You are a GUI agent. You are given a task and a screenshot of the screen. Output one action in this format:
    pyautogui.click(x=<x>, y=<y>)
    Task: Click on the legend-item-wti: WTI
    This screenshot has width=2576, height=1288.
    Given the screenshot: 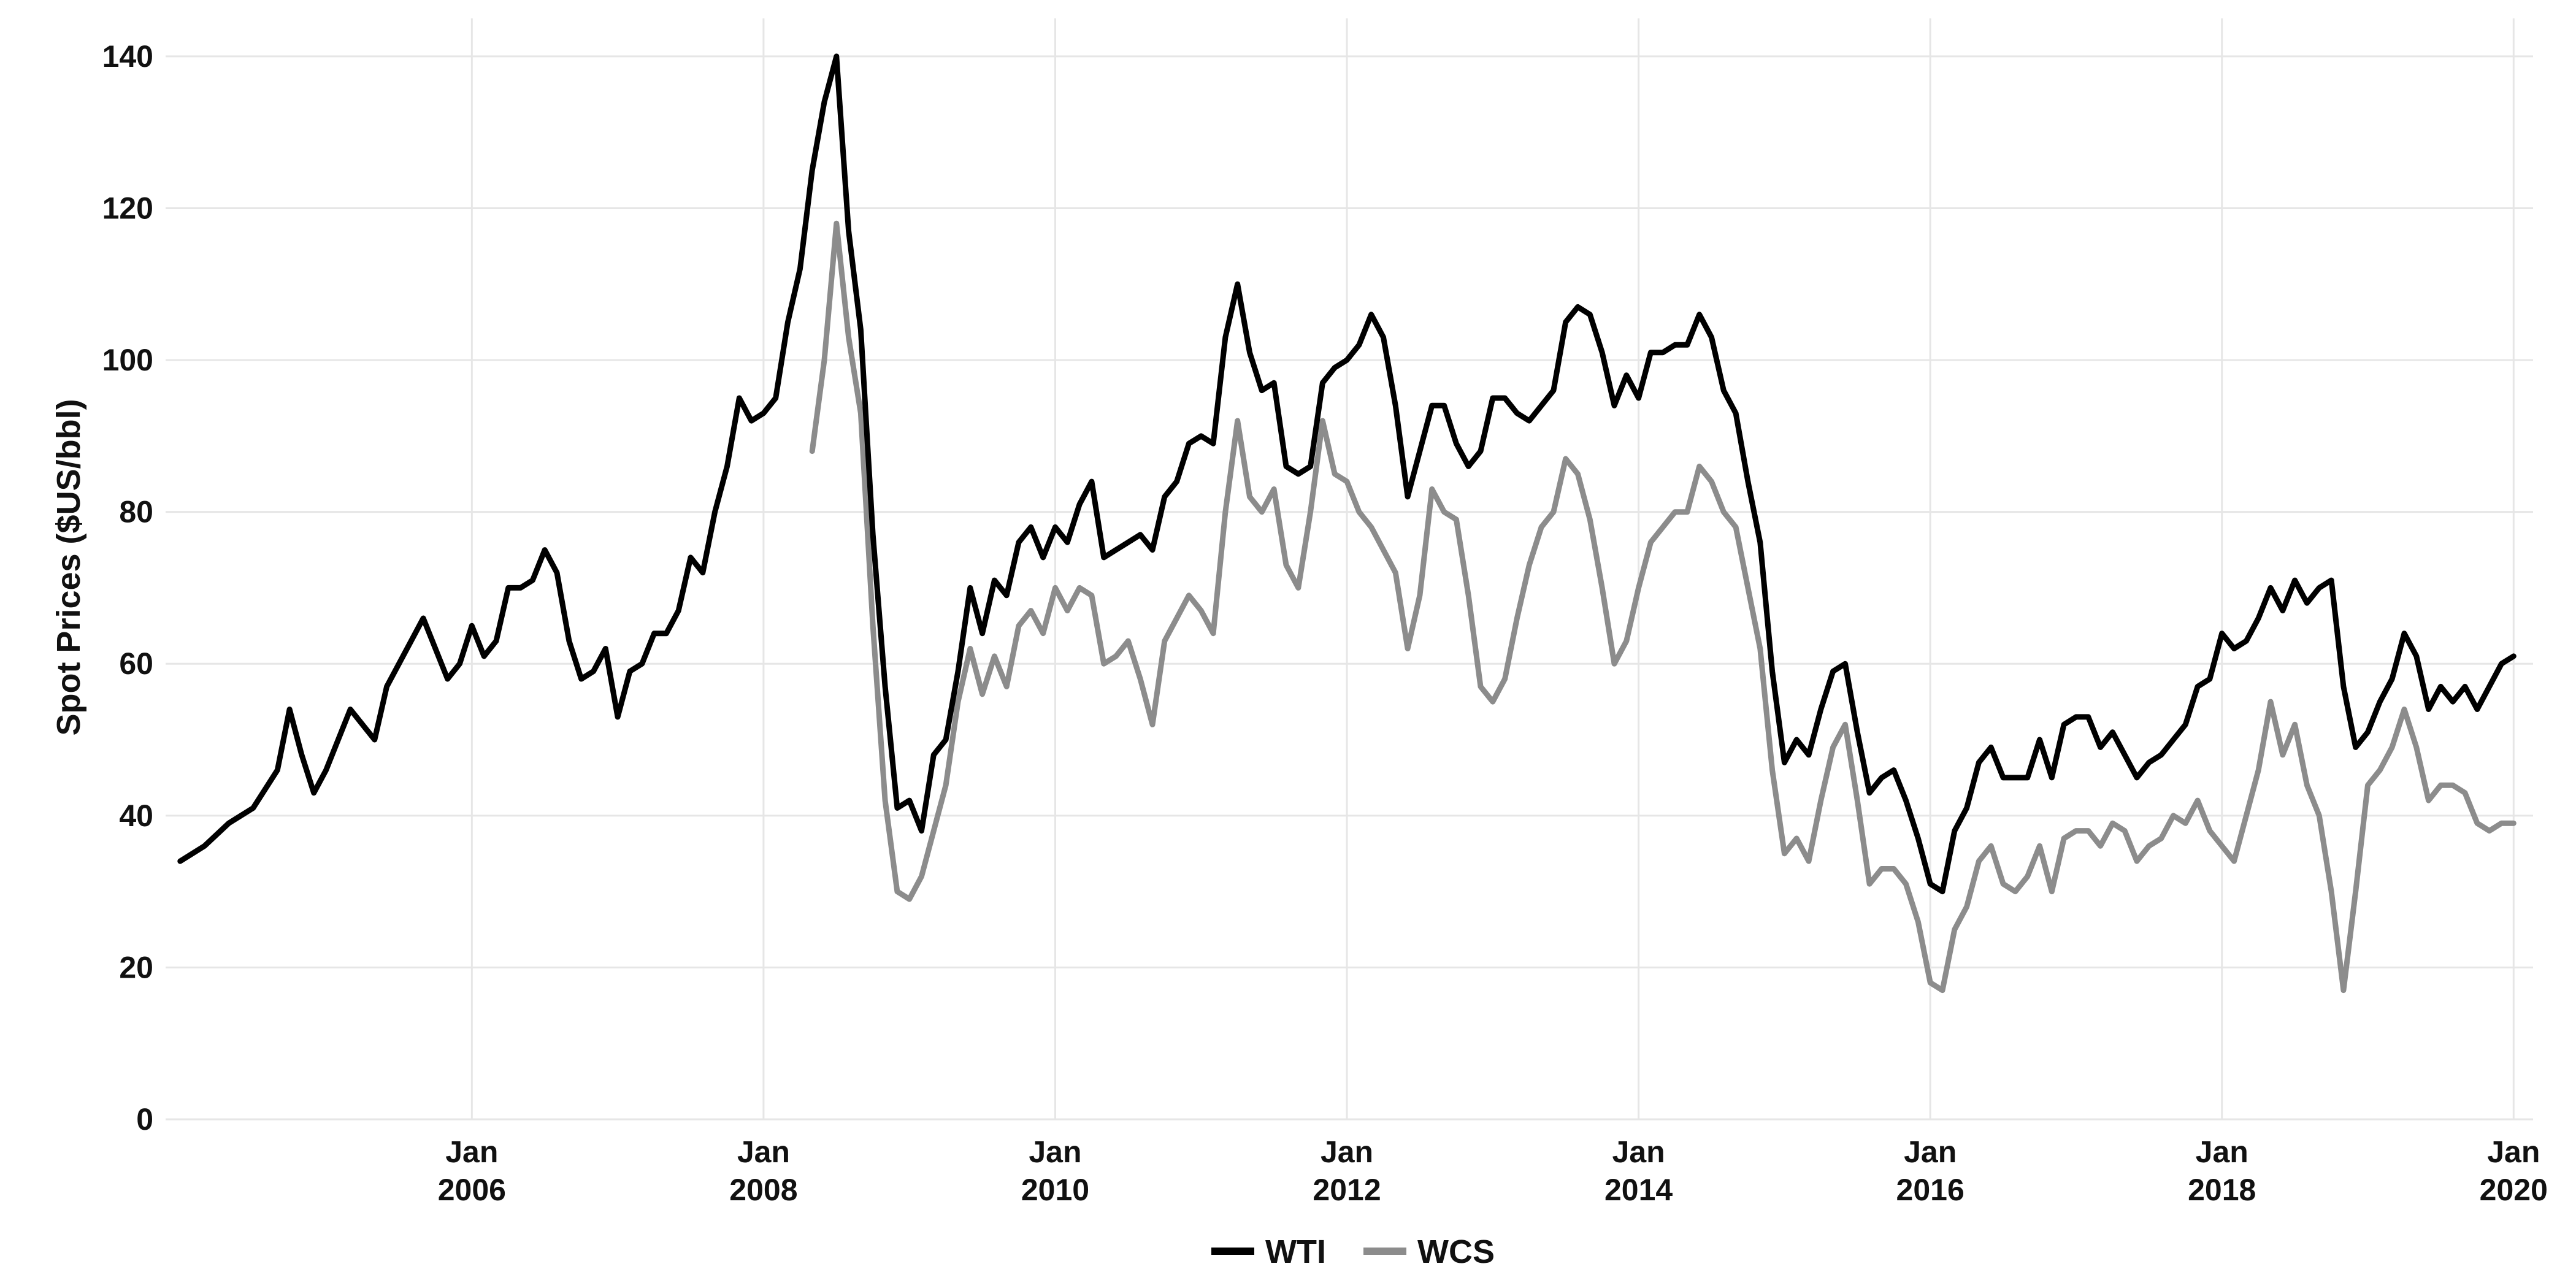 What is the action you would take?
    pyautogui.click(x=1268, y=1251)
    